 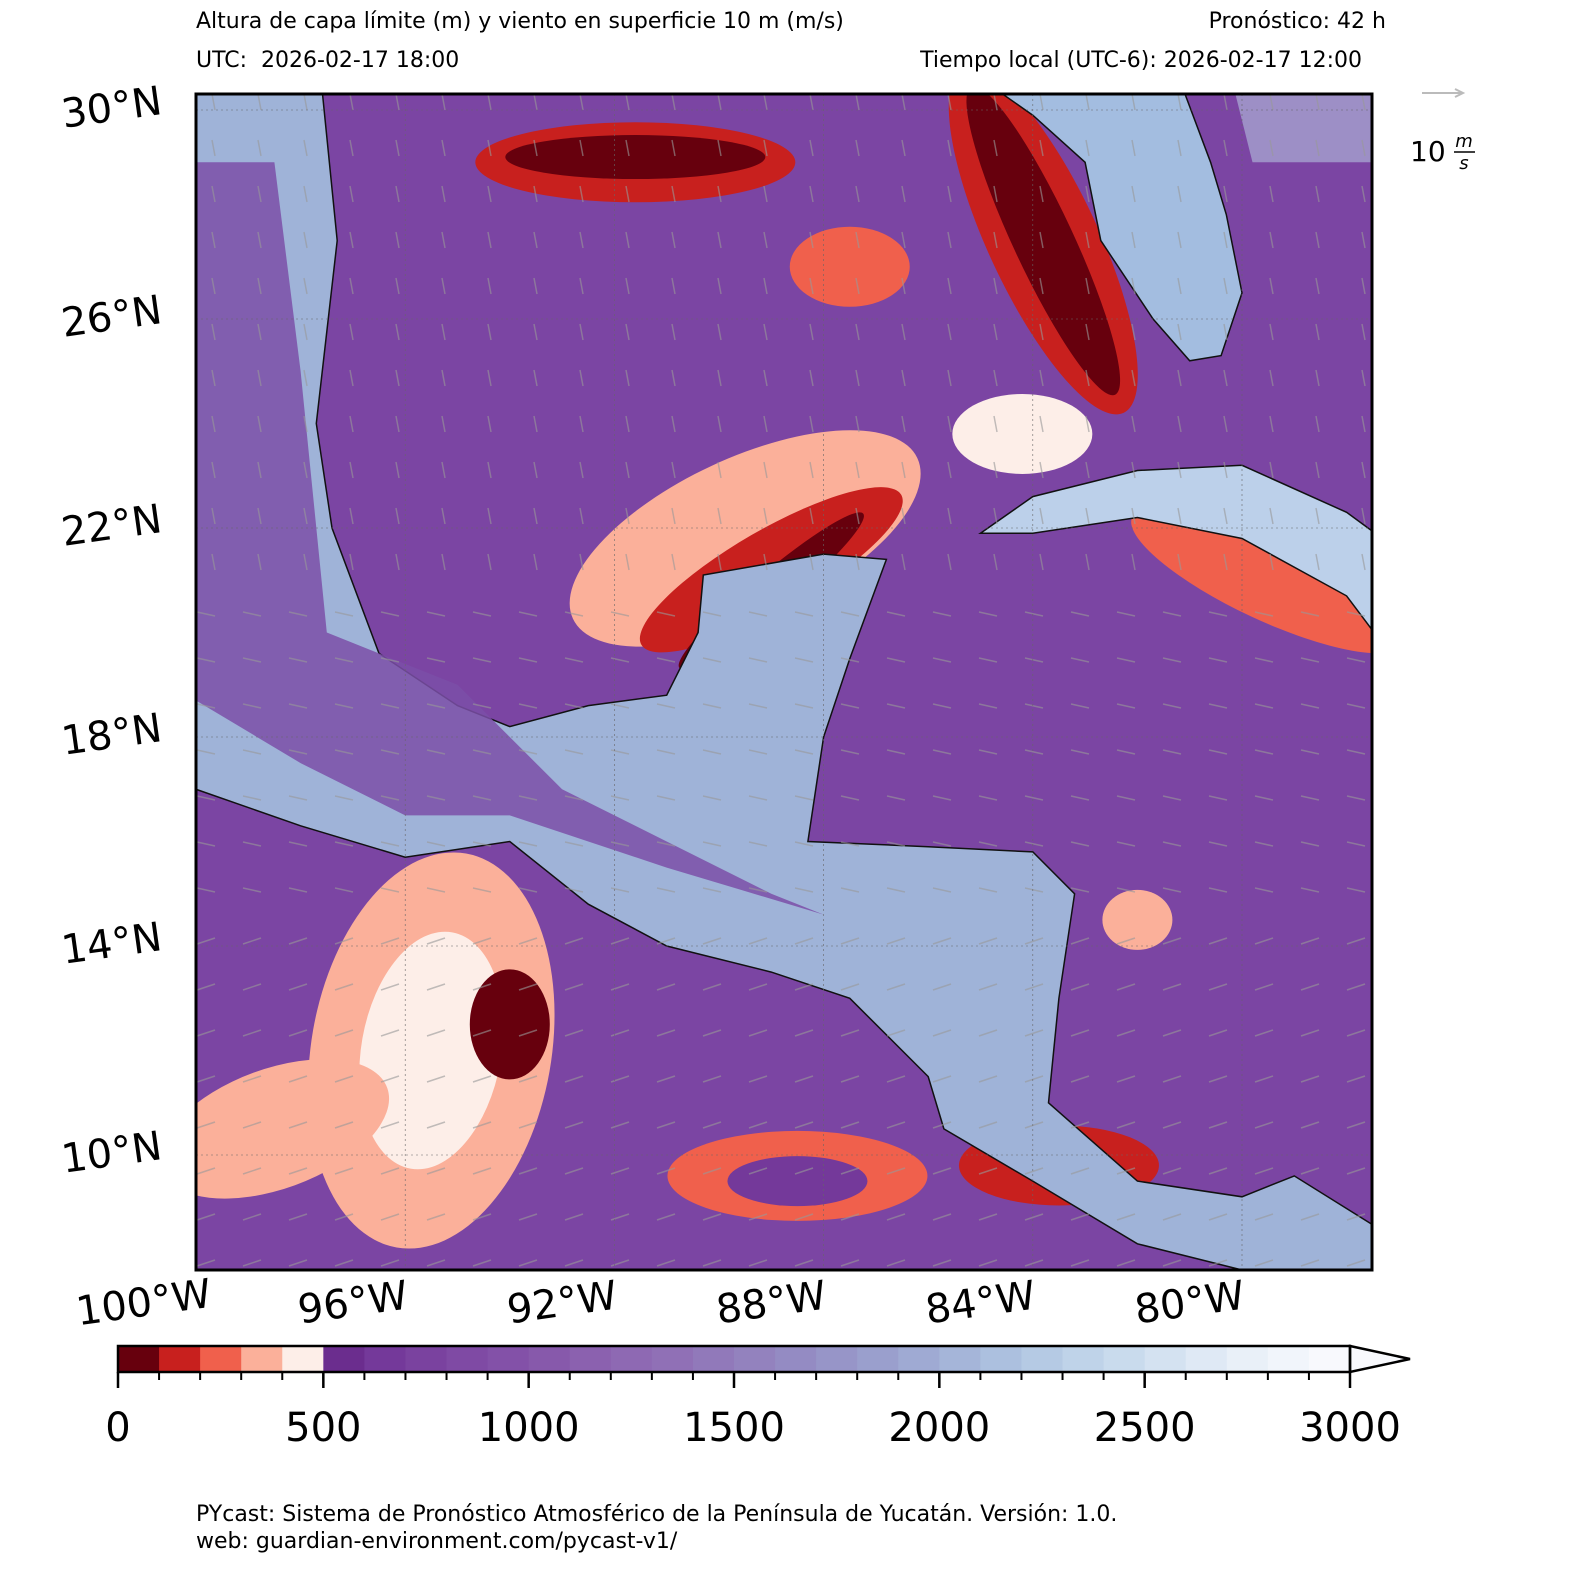 What do you see at coordinates (1350, 1428) in the screenshot?
I see `colorbar-tick-label: 3000` at bounding box center [1350, 1428].